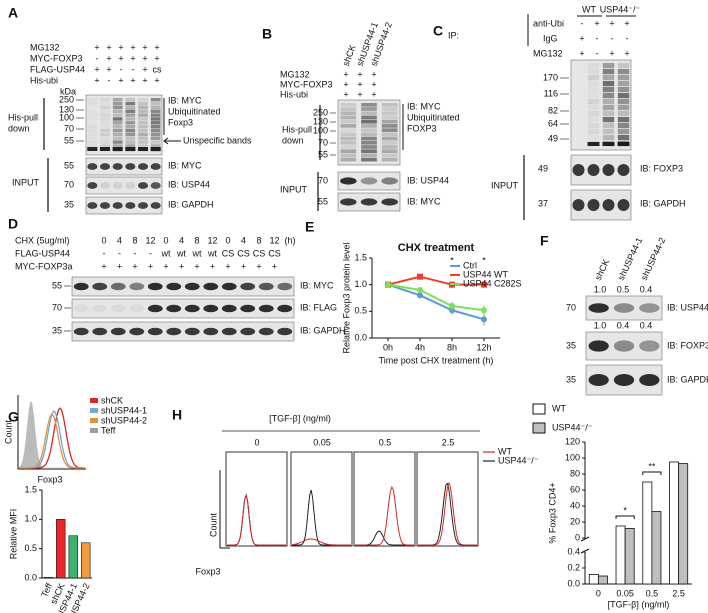 Image resolution: width=708 pixels, height=613 pixels. What do you see at coordinates (197, 253) in the screenshot?
I see `lane-sign: wt` at bounding box center [197, 253].